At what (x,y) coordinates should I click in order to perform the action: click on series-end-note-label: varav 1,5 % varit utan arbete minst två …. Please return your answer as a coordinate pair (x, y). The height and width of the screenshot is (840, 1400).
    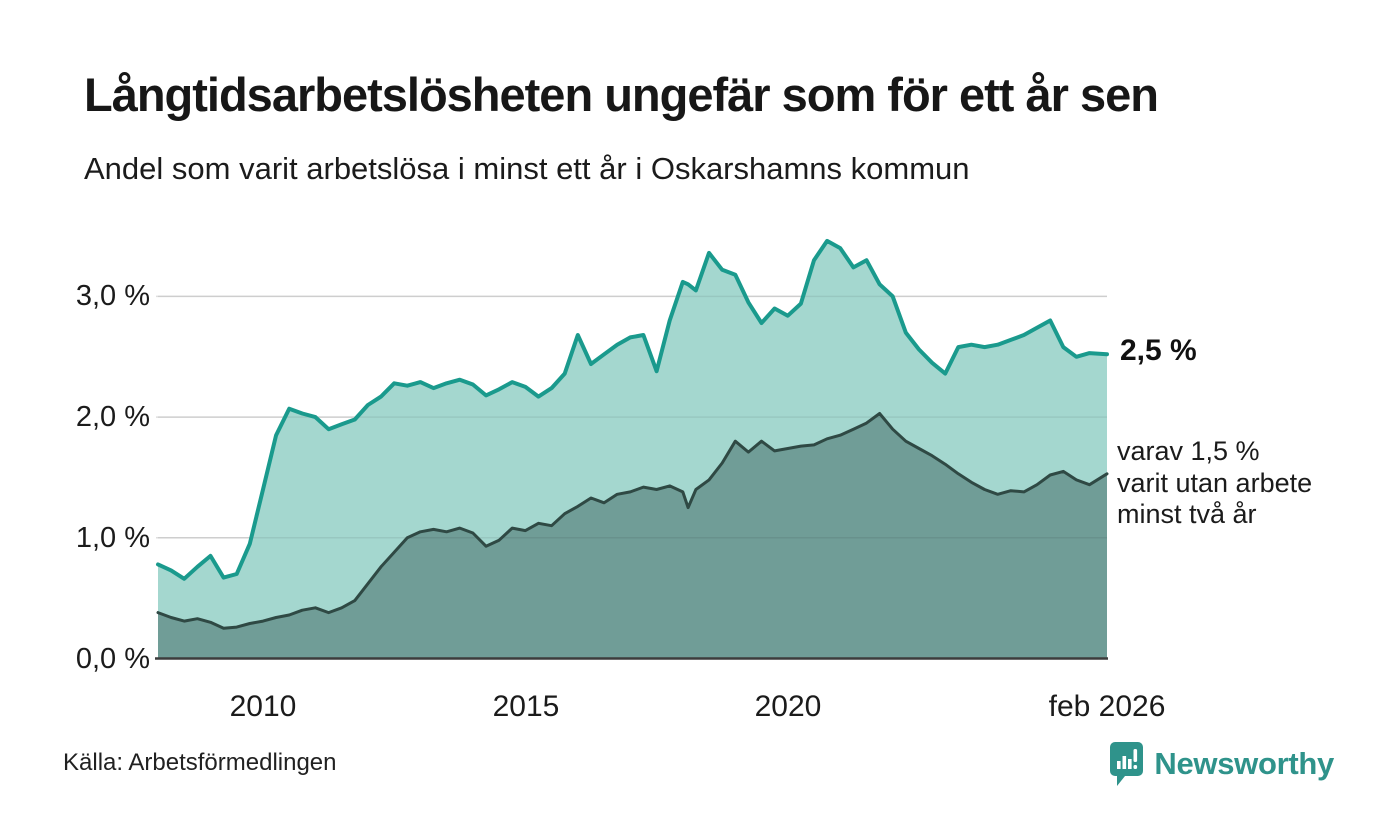
    Looking at the image, I should click on (1215, 483).